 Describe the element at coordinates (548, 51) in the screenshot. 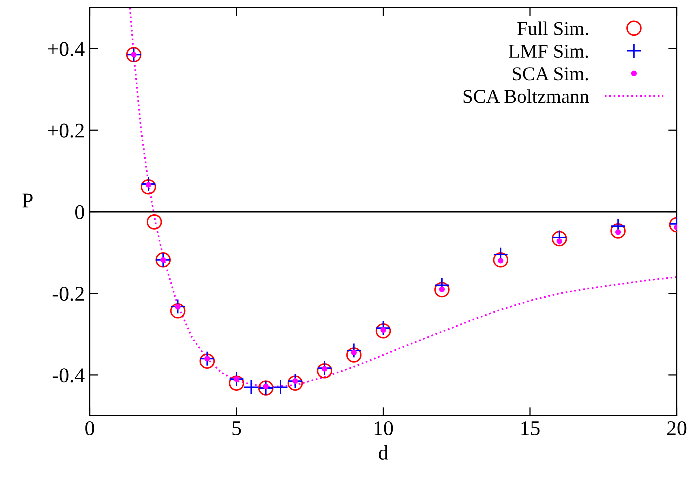

I see `legend-label: LMF Sim.` at that location.